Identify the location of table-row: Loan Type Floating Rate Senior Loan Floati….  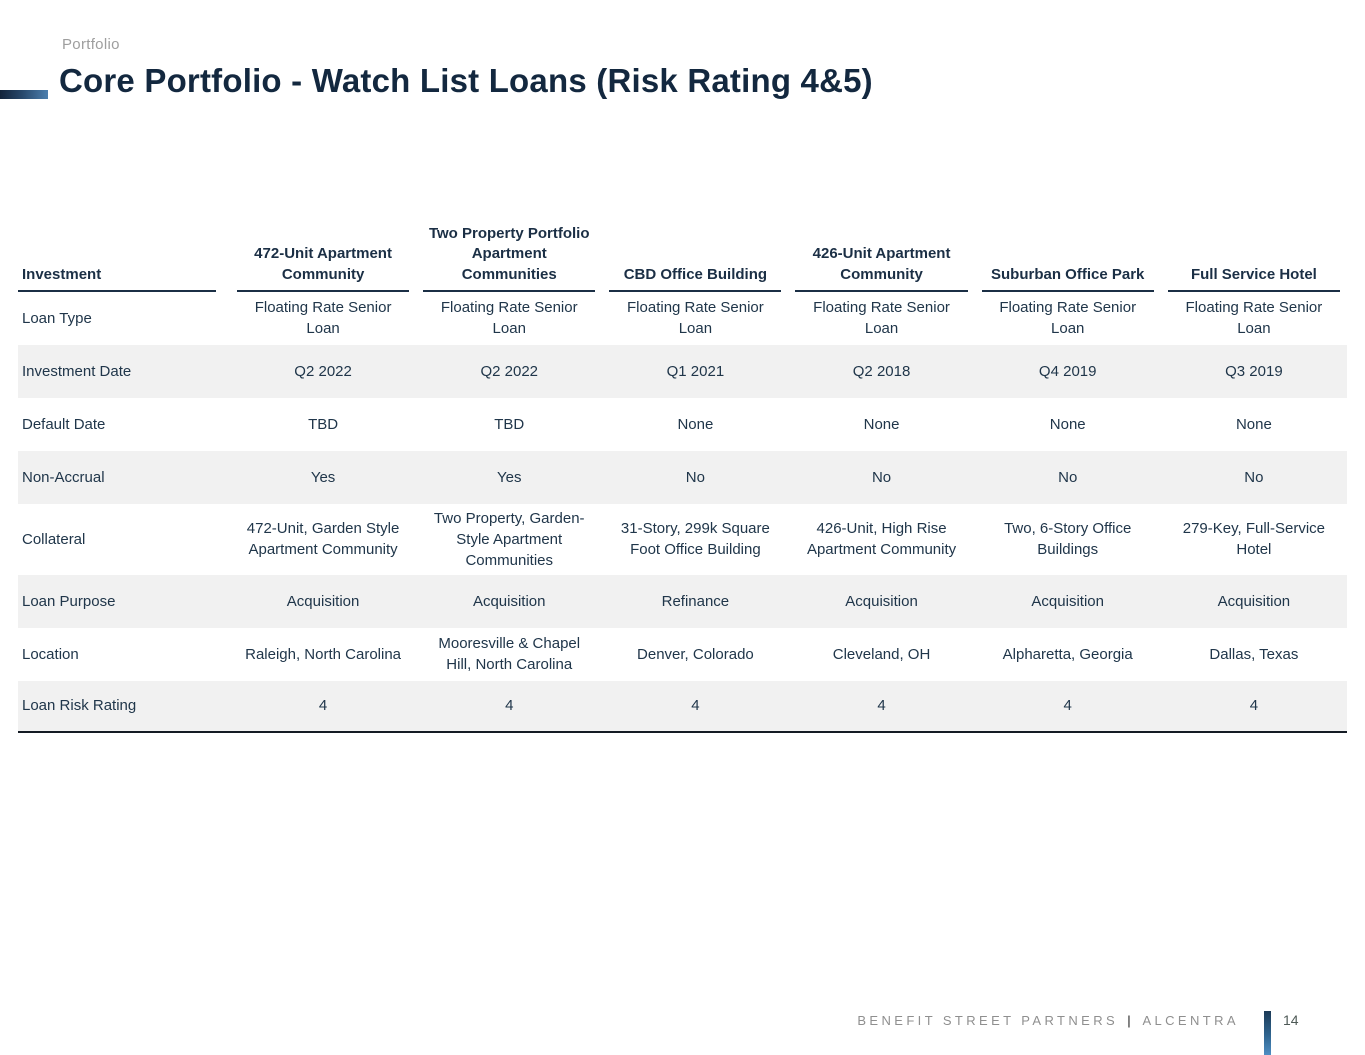
(682, 318).